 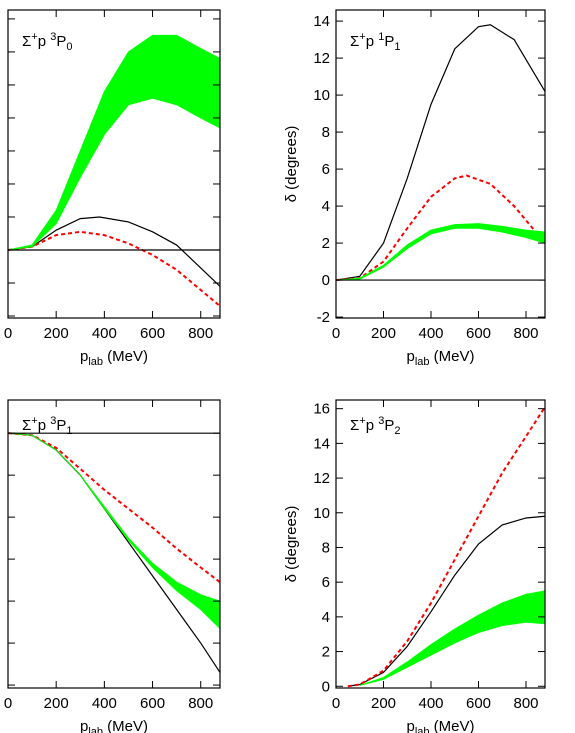 I want to click on panel-title: Σ+p 1P1, so click(x=375, y=42).